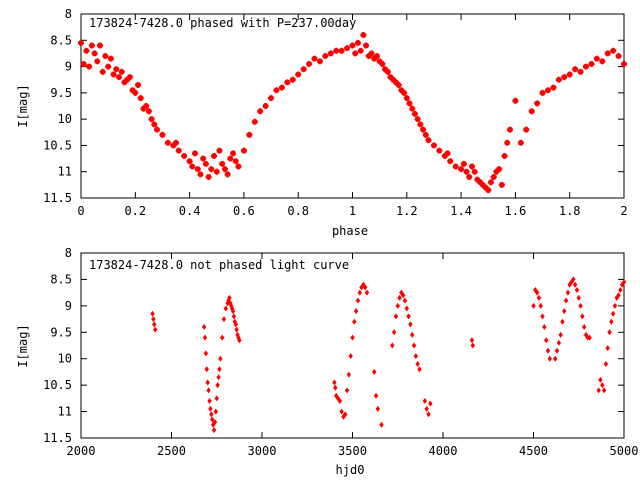 This screenshot has height=480, width=640. What do you see at coordinates (65, 172) in the screenshot?
I see `y-tick-label: 11` at bounding box center [65, 172].